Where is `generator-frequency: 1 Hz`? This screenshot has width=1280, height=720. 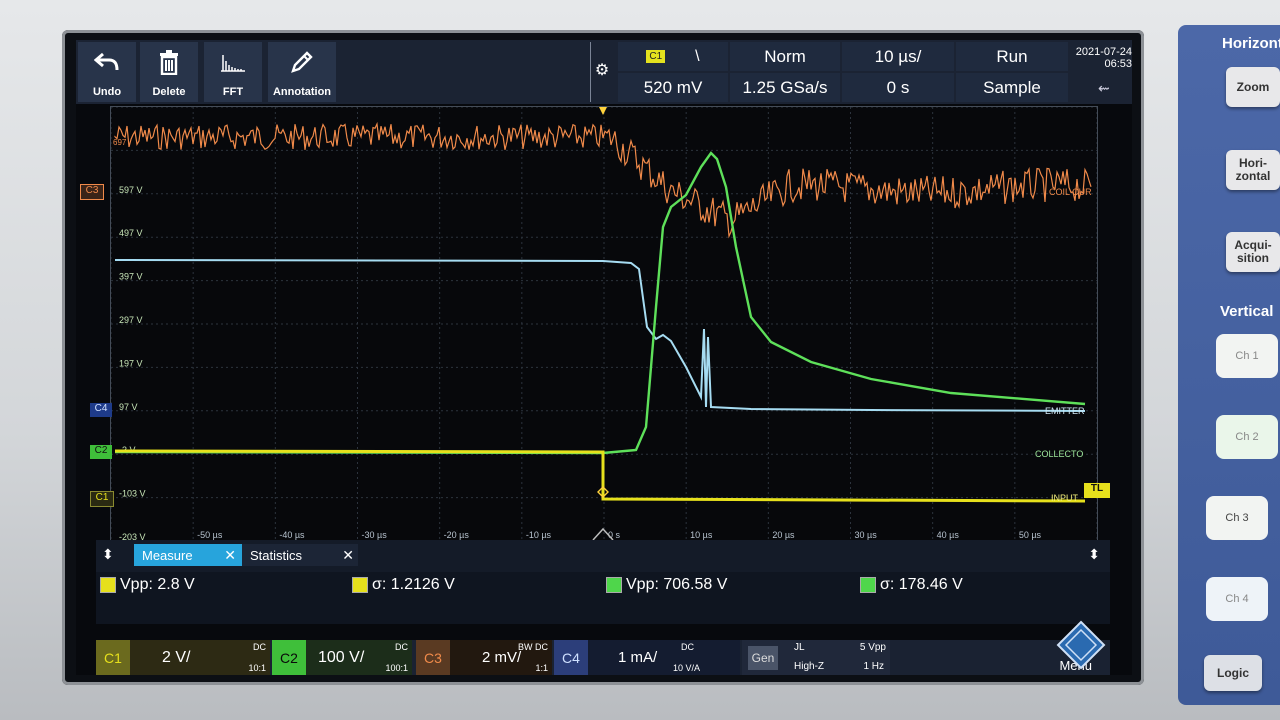
generator-frequency: 1 Hz is located at coordinates (873, 666).